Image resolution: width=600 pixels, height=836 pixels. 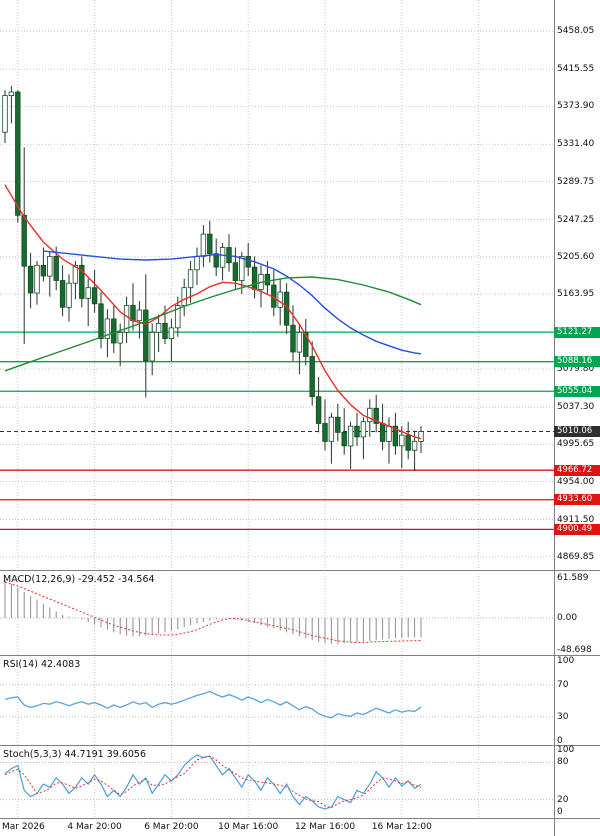 I want to click on stoch-d-line, so click(x=213, y=782).